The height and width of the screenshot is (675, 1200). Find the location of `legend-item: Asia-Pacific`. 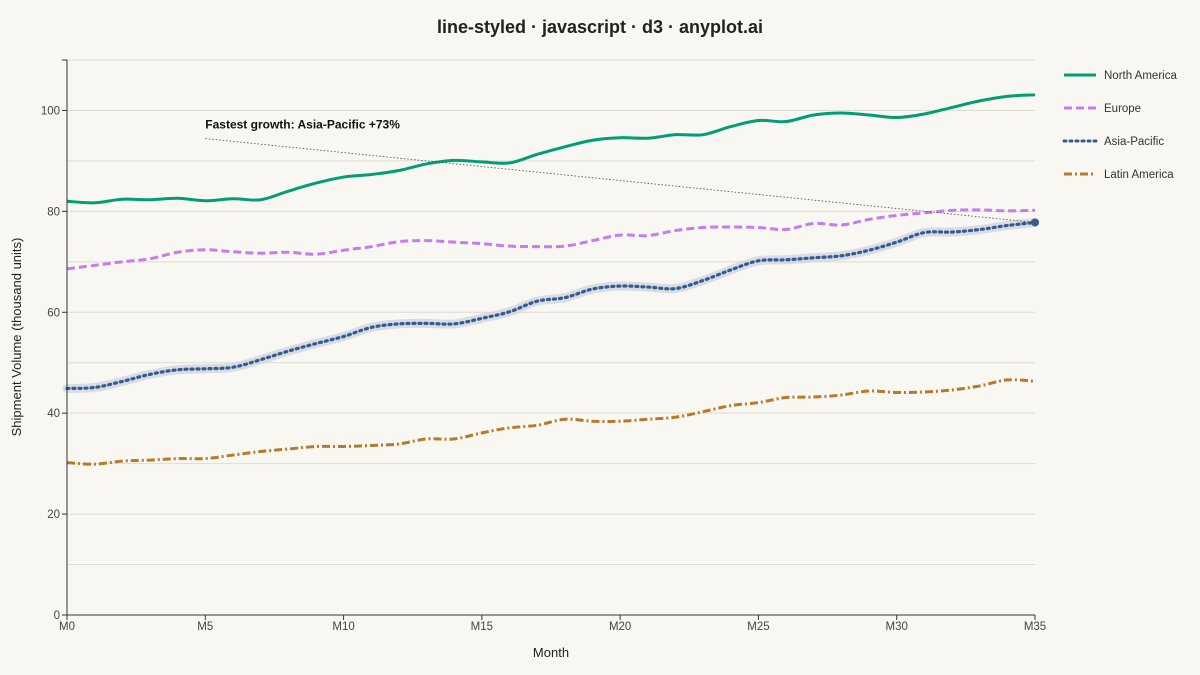

legend-item: Asia-Pacific is located at coordinates (1113, 142).